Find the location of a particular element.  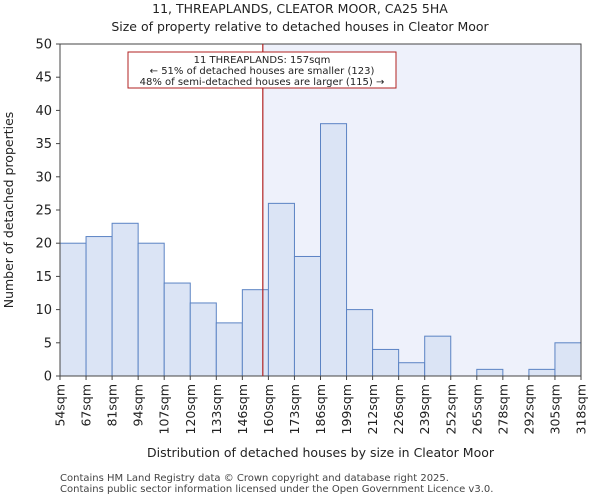

bar-226sqm is located at coordinates (412, 369).